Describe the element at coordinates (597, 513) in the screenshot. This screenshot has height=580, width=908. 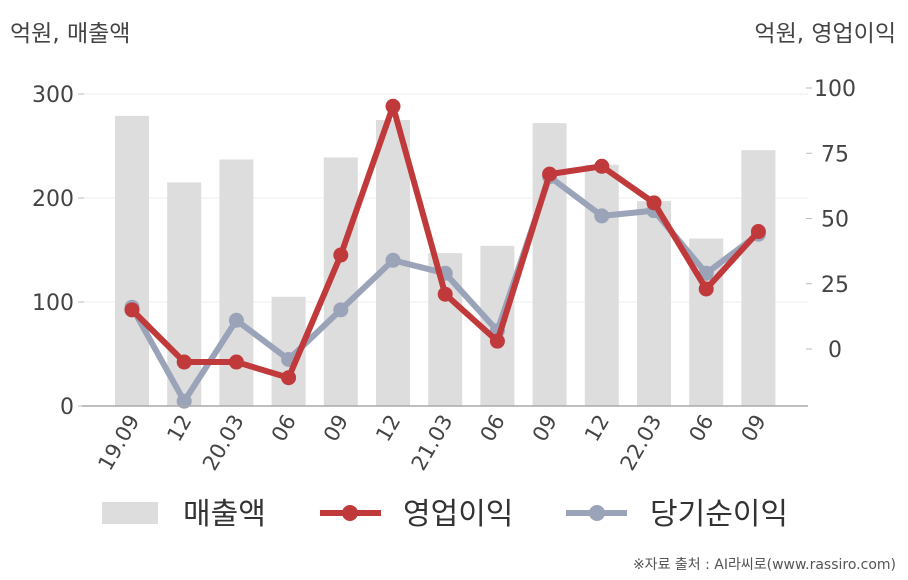
I see `legend-marker-net` at that location.